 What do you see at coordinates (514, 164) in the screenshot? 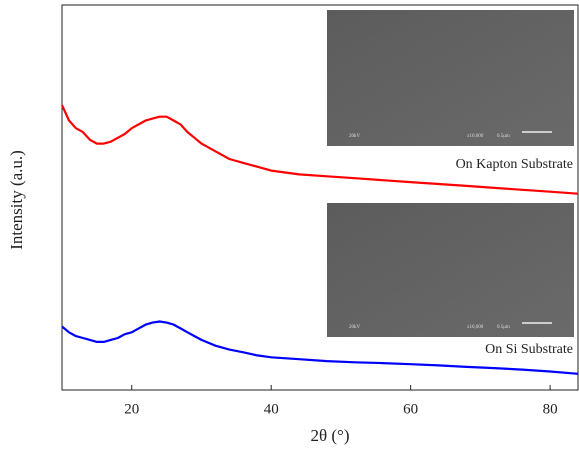
I see `series-label: On Kapton Substrate` at bounding box center [514, 164].